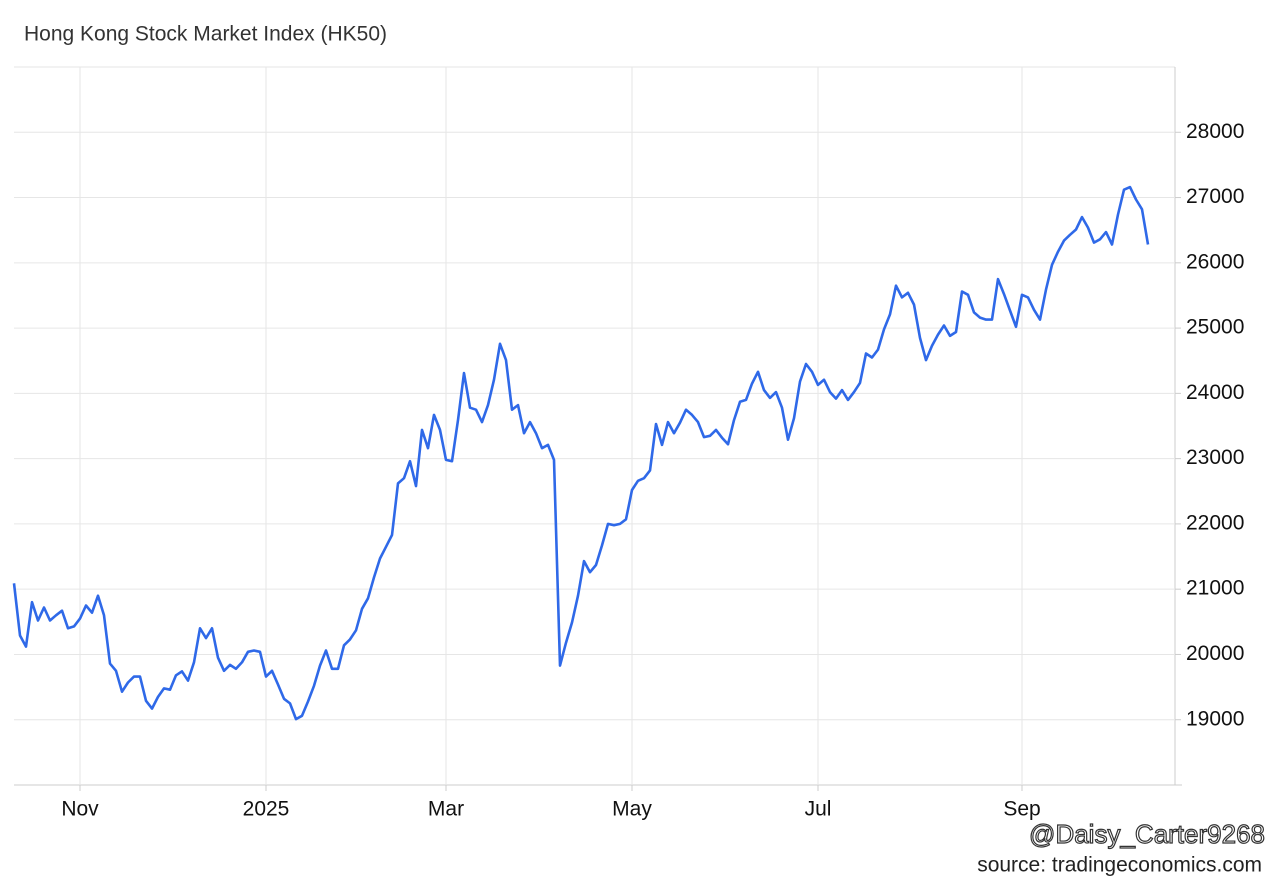  Describe the element at coordinates (1215, 718) in the screenshot. I see `y-tick-label: 19000` at that location.